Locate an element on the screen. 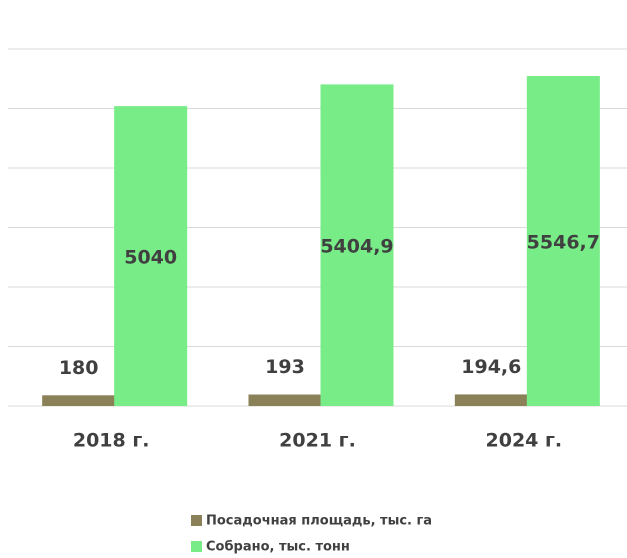 This screenshot has height=558, width=627. legend-label: Посадочная площадь, тыс. га is located at coordinates (319, 521).